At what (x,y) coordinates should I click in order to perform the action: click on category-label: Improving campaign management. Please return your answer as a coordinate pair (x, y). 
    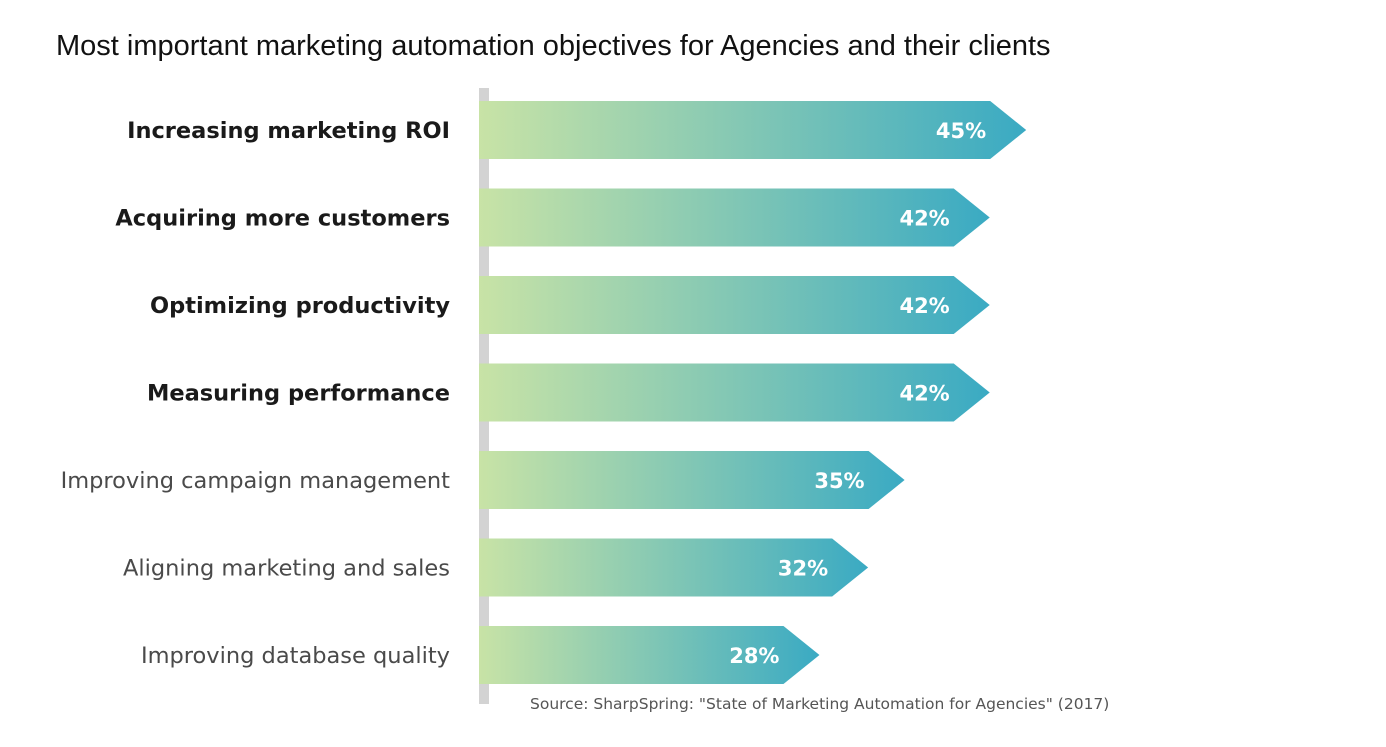
    Looking at the image, I should click on (256, 481).